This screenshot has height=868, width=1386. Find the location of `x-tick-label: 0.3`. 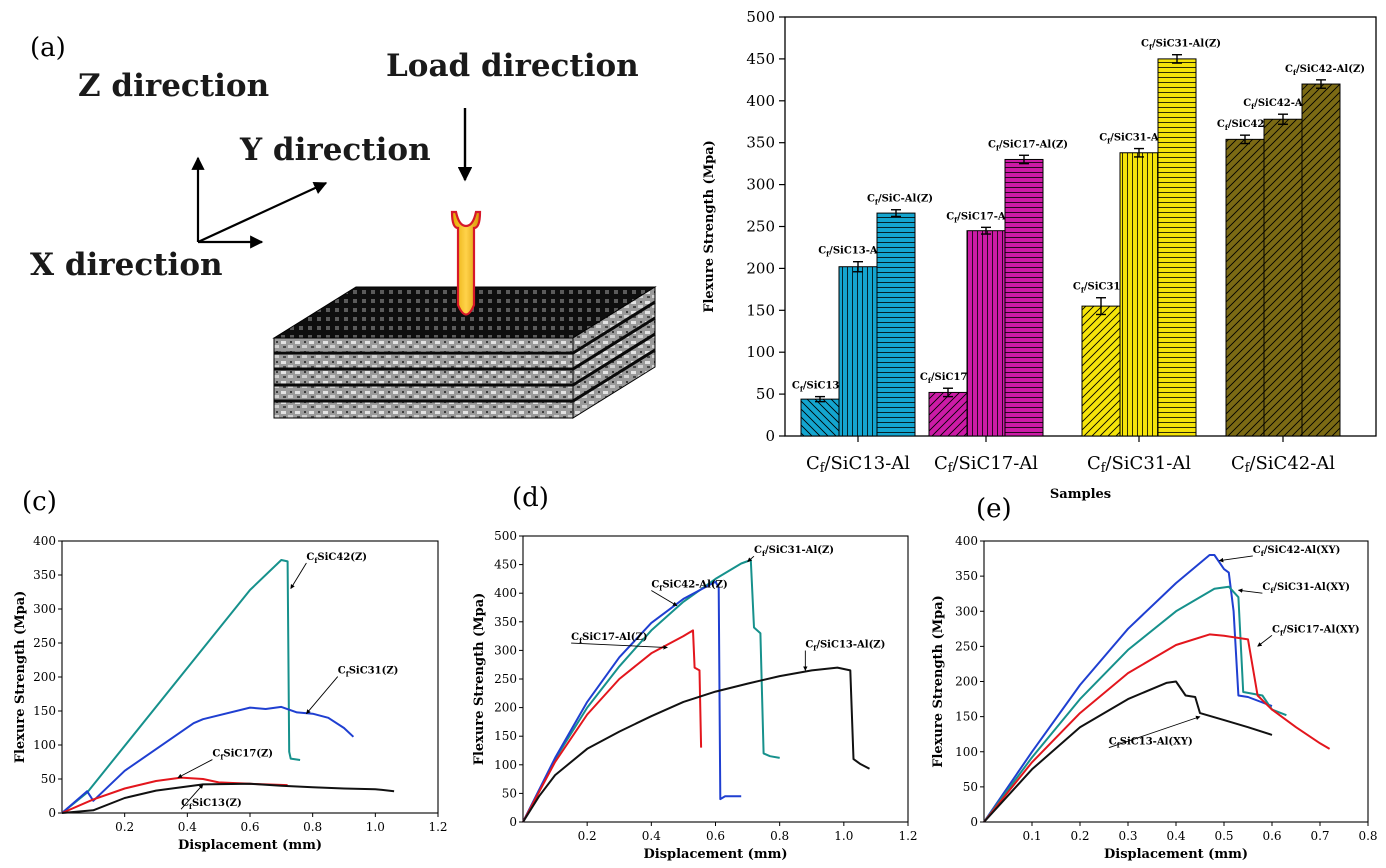

x-tick-label: 0.3 is located at coordinates (1127, 836).